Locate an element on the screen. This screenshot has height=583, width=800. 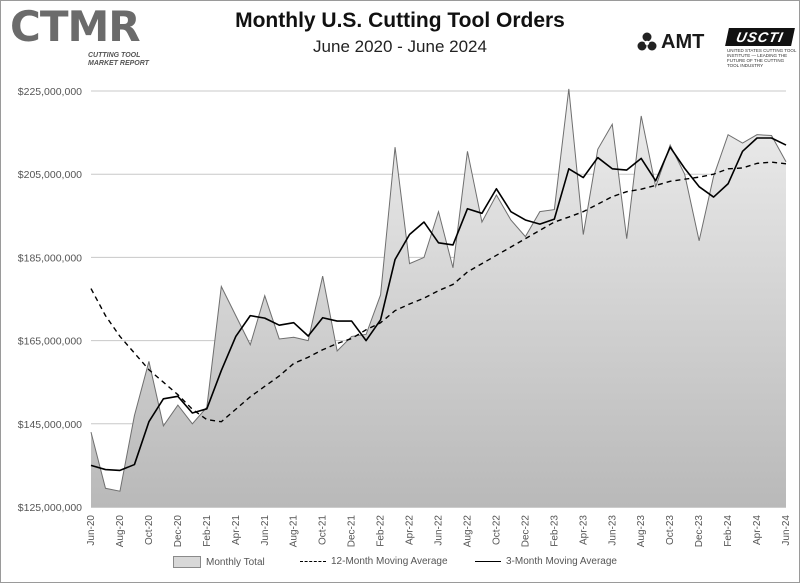
x-tick-label: Aug-21 is located at coordinates (294, 531).